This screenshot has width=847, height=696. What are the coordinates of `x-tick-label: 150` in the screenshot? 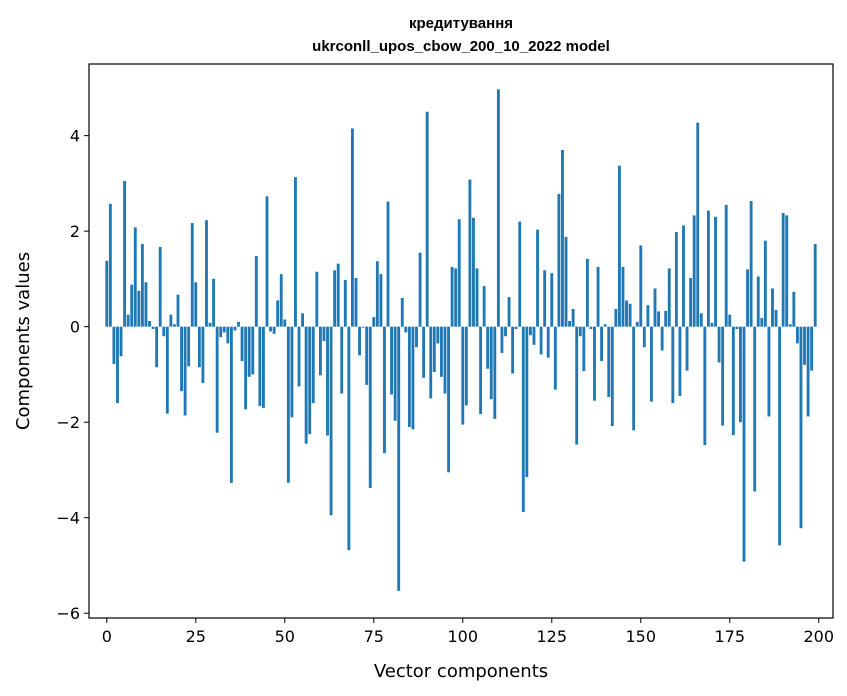 It's located at (640, 636).